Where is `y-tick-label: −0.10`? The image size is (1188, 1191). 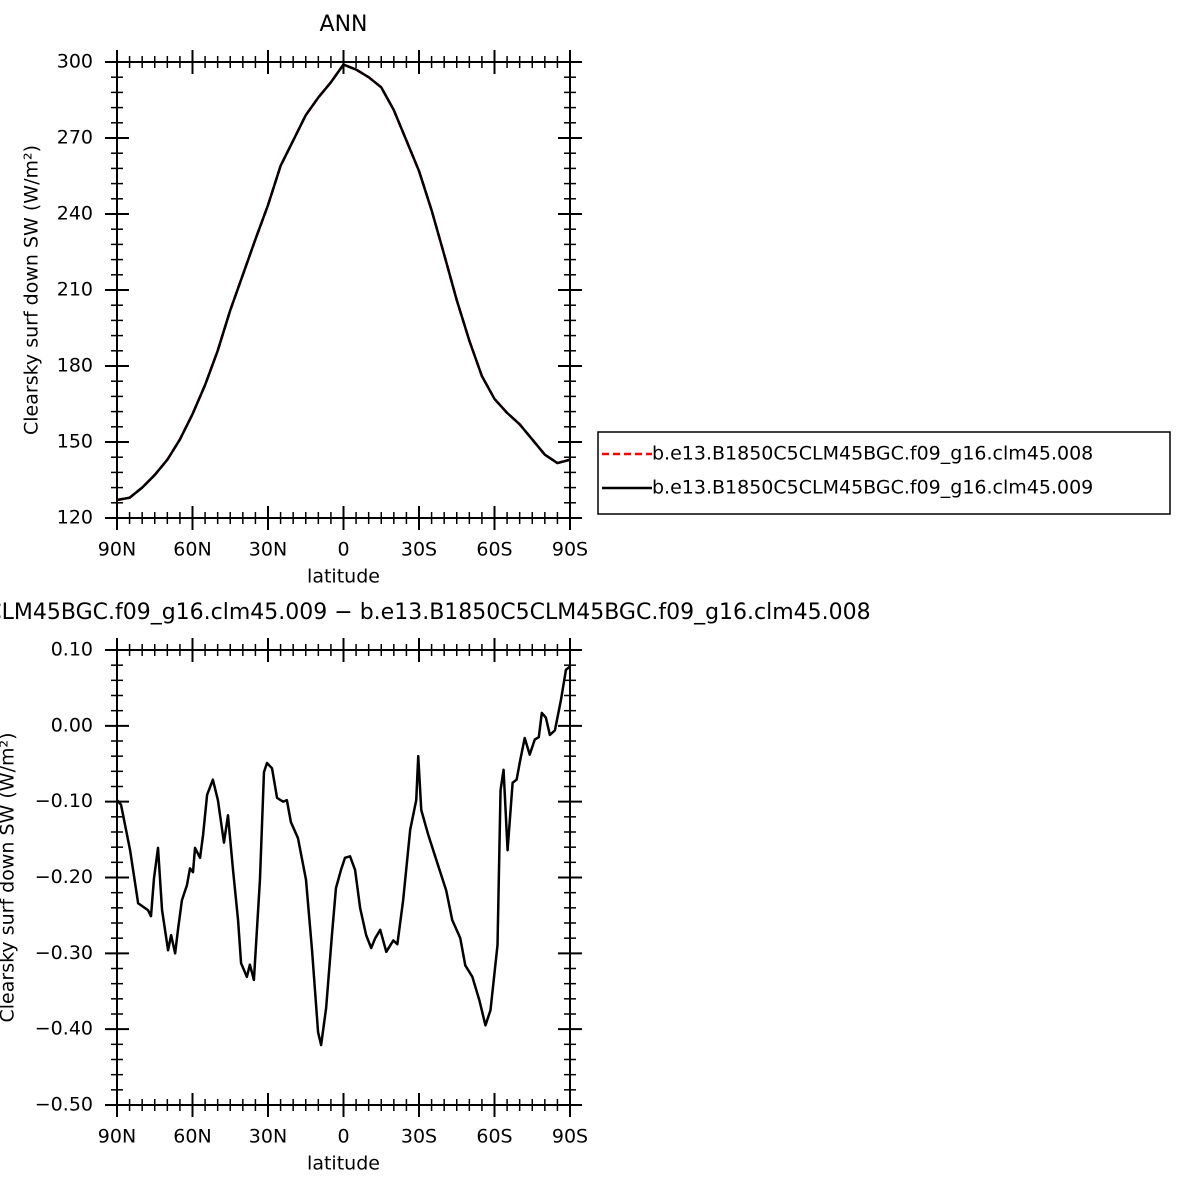 y-tick-label: −0.10 is located at coordinates (64, 801).